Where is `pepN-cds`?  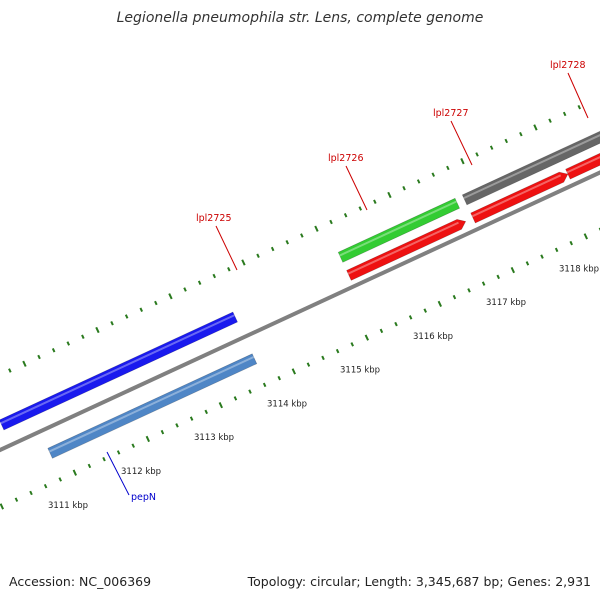 pepN-cds is located at coordinates (152, 406).